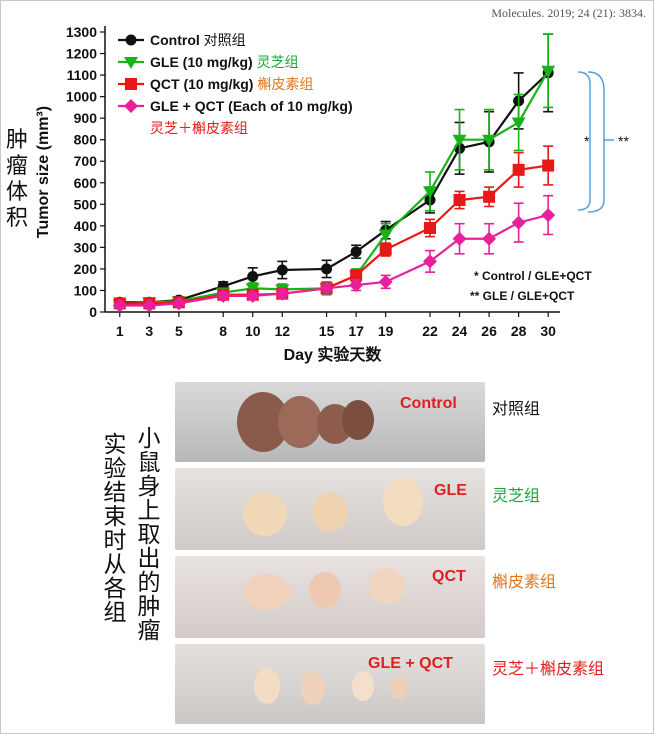  Describe the element at coordinates (430, 331) in the screenshot. I see `x-tick-label: 22` at that location.